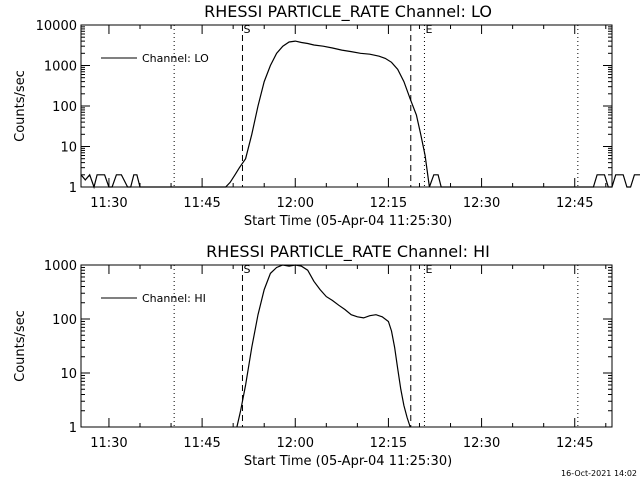  What do you see at coordinates (175, 58) in the screenshot?
I see `legend-label: Channel: LO` at bounding box center [175, 58].